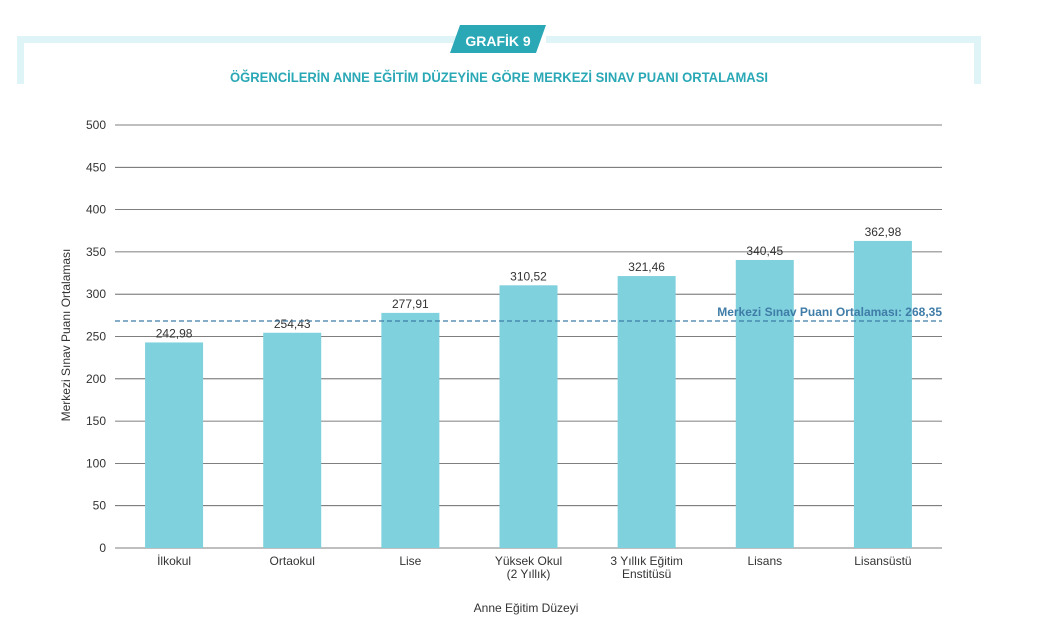 The width and height of the screenshot is (1046, 624). Describe the element at coordinates (529, 574) in the screenshot. I see `x-tick-label-line: (2 Yıllık)` at that location.